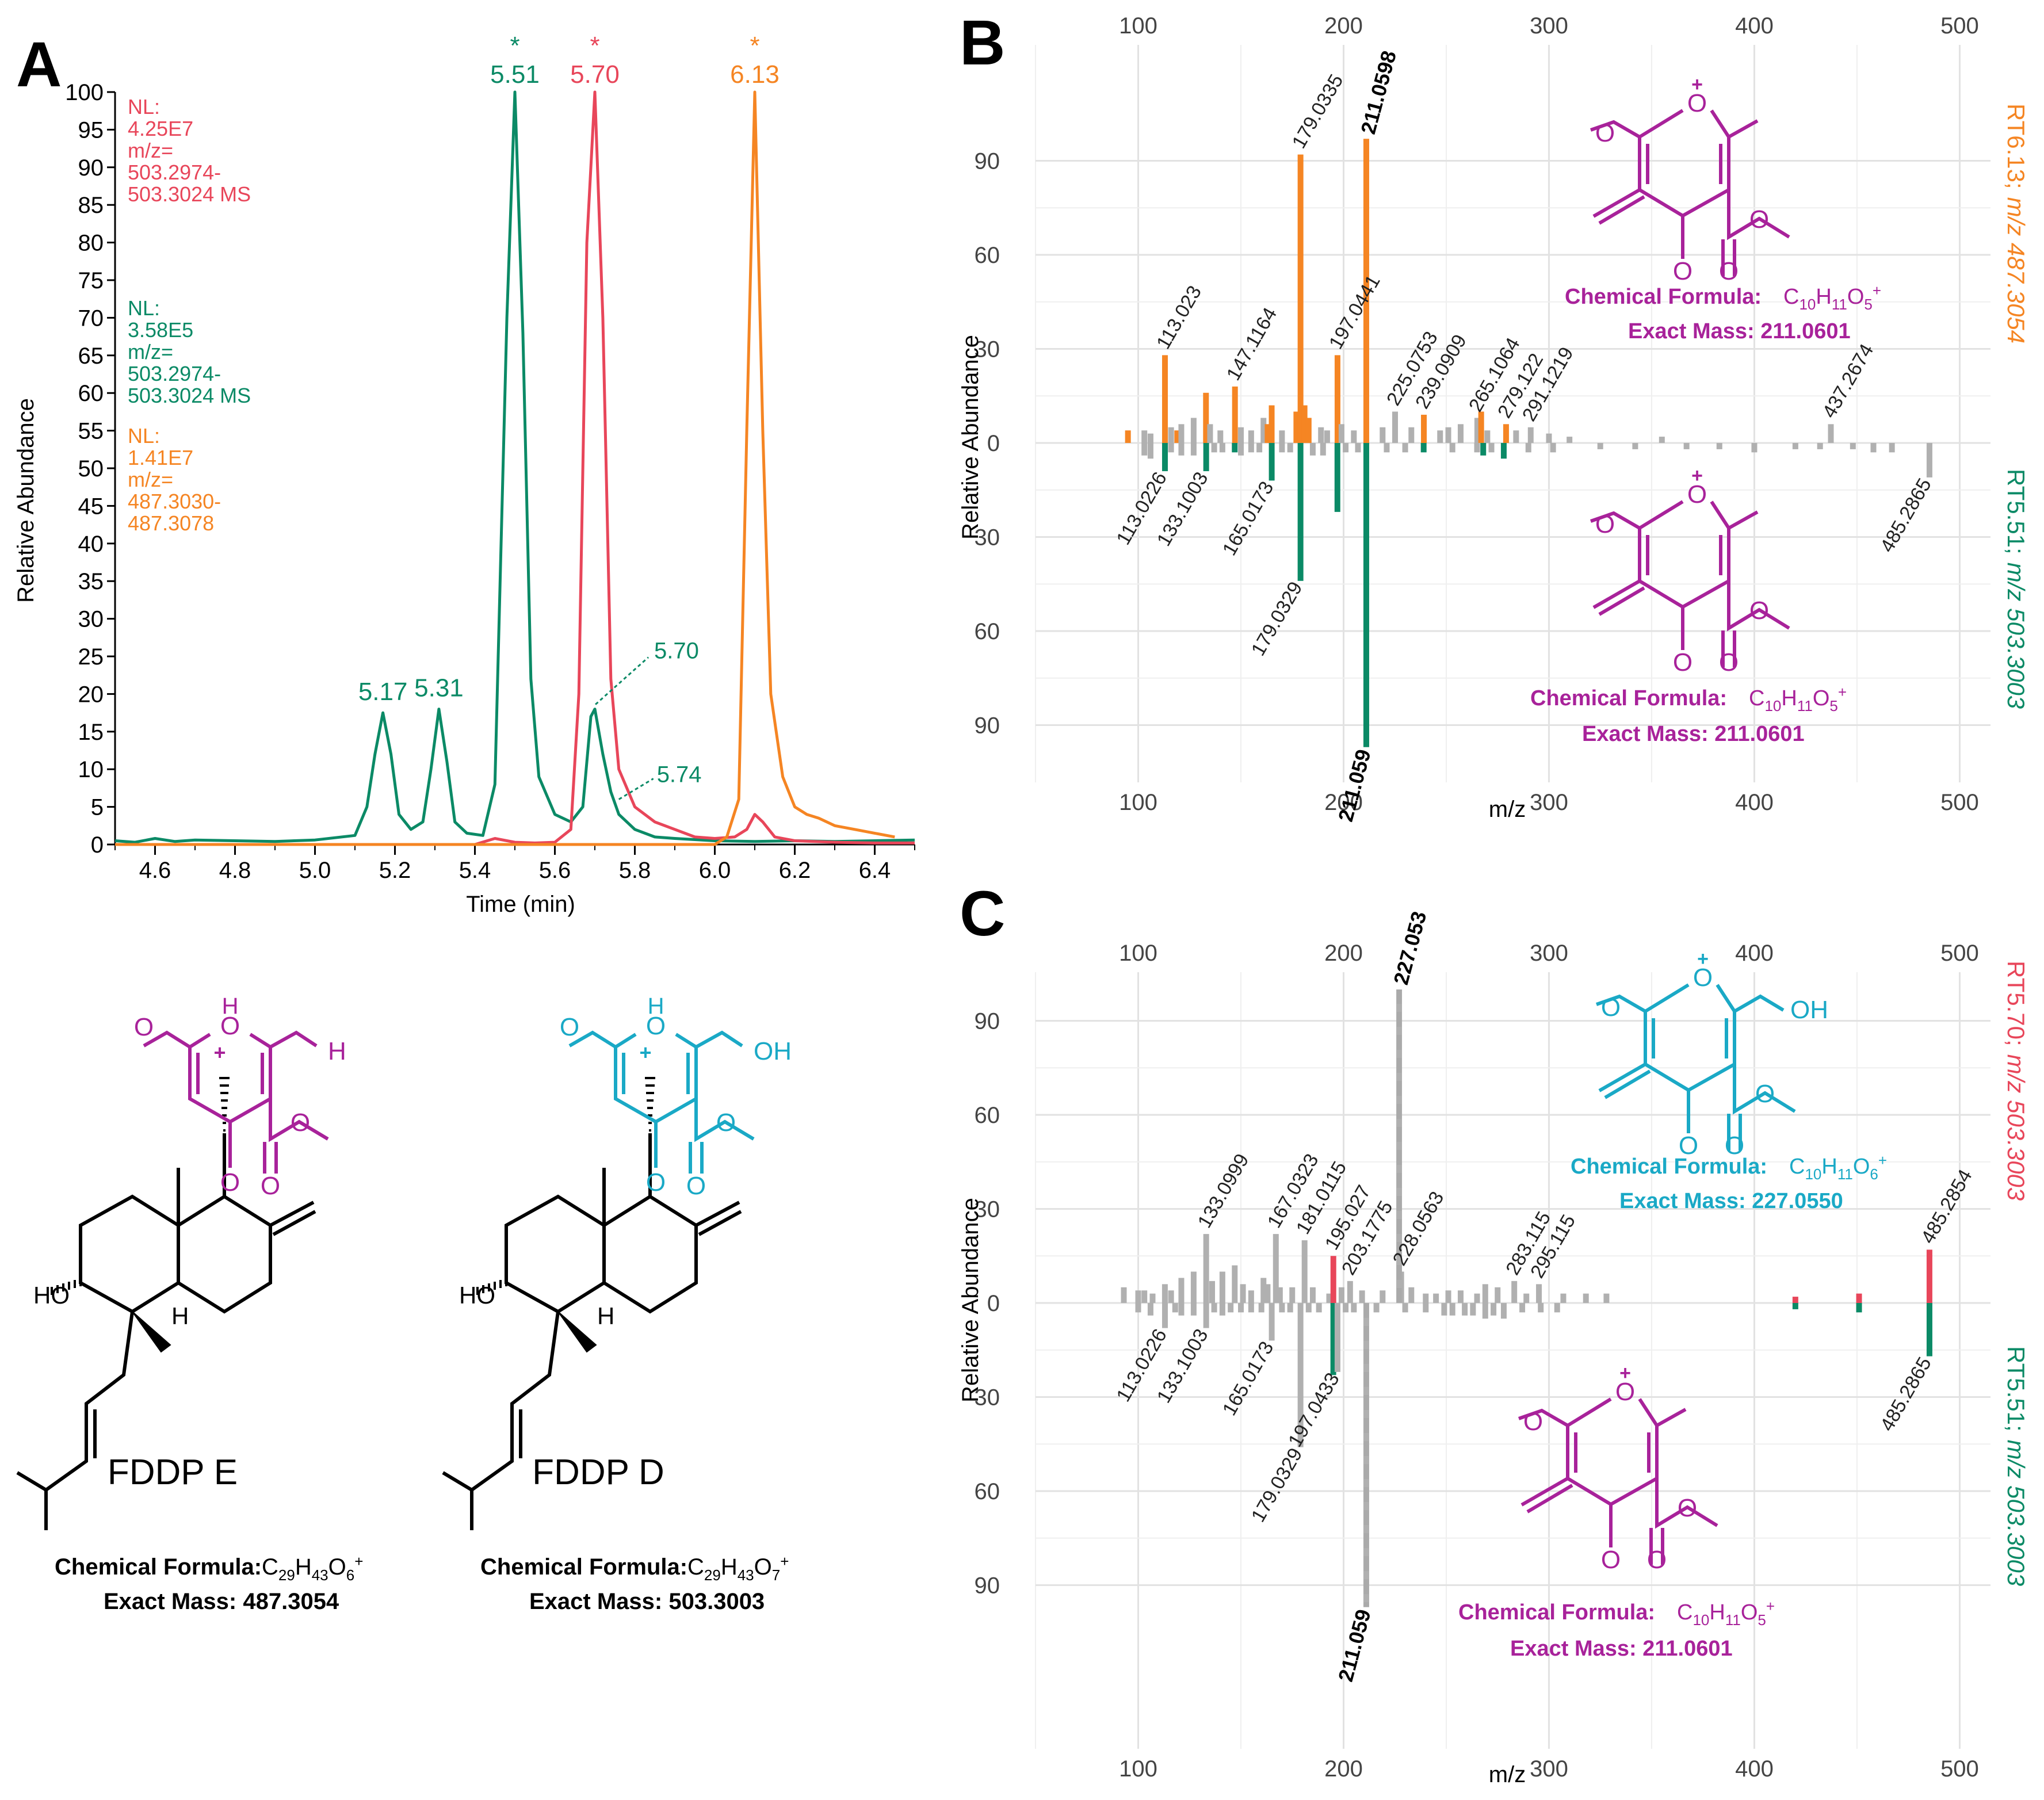 This screenshot has width=2044, height=1800. What do you see at coordinates (439, 688) in the screenshot?
I see `panel-a-peak-label: 5.31` at bounding box center [439, 688].